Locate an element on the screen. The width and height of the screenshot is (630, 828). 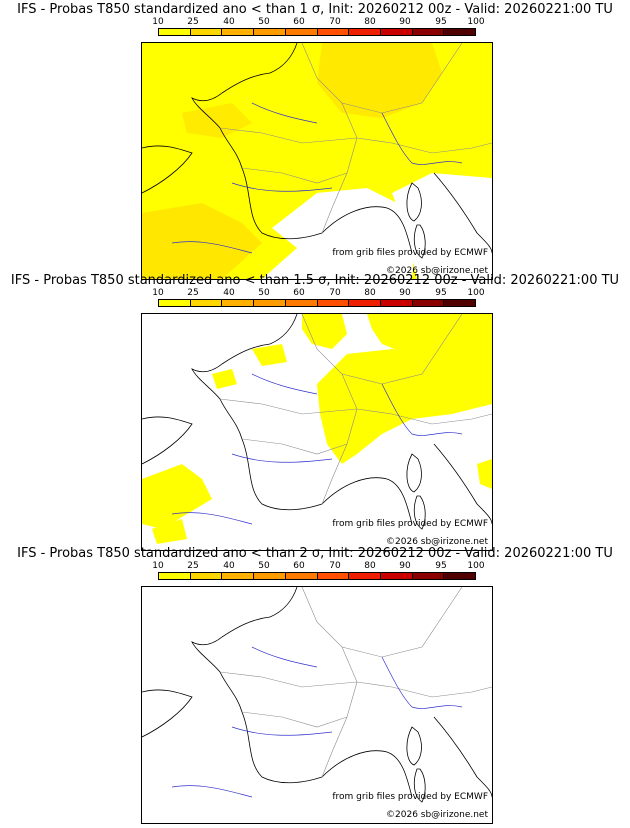
map-canvas is located at coordinates (317, 695).